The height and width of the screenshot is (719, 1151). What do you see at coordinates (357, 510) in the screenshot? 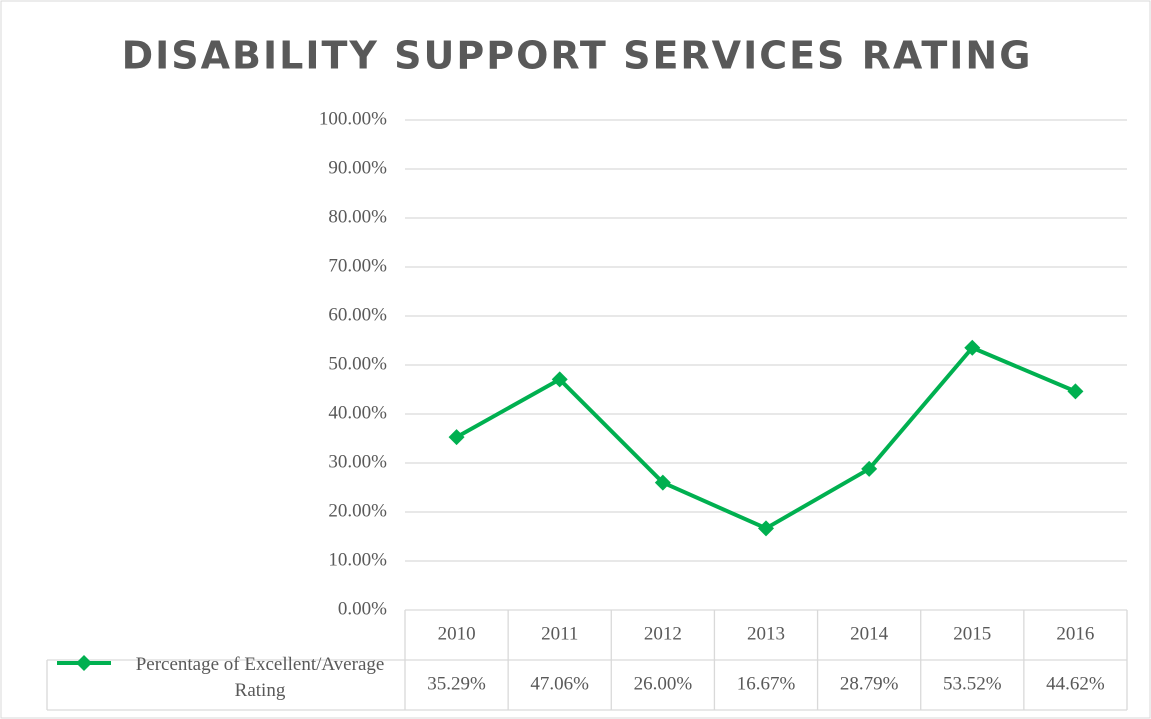
I see `y-tick-label: 20.00%` at bounding box center [357, 510].